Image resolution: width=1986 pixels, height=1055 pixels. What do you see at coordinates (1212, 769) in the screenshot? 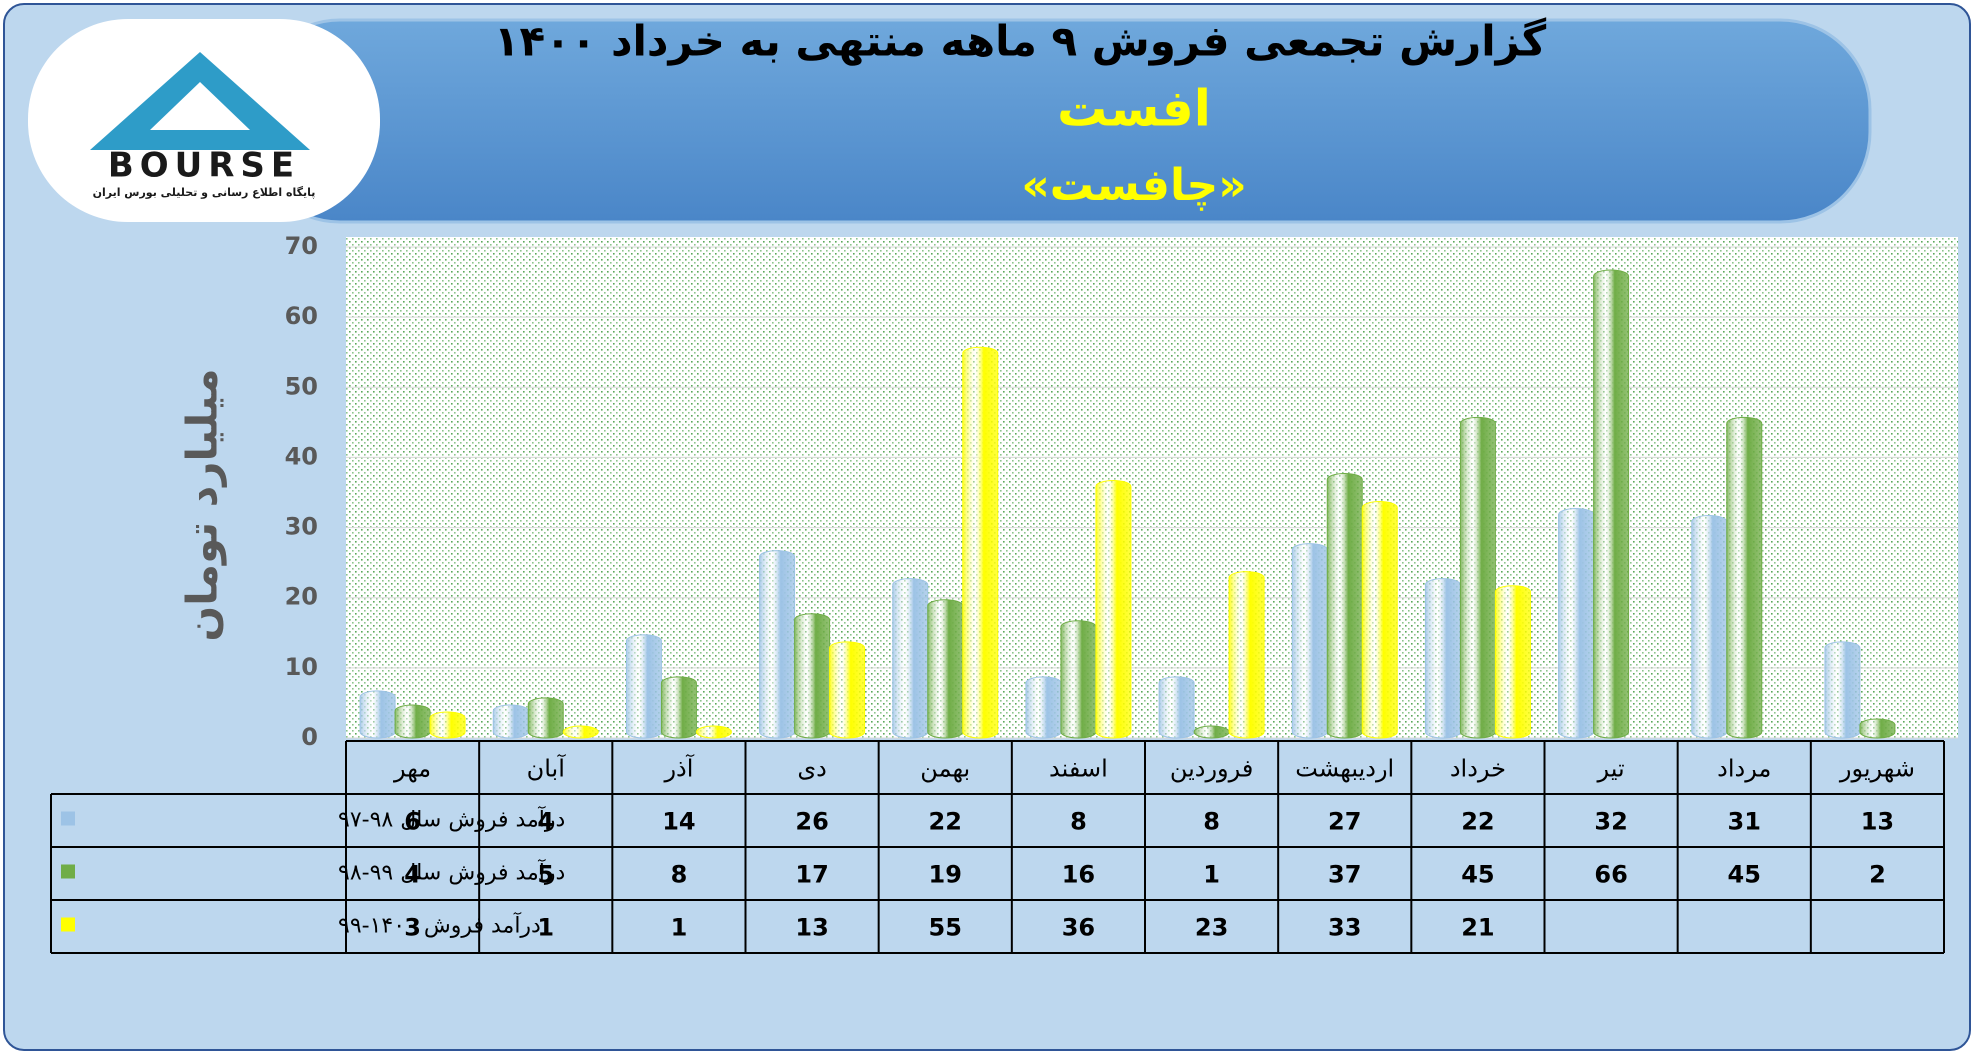
I see `x-tick-label: فروردین` at bounding box center [1212, 769].